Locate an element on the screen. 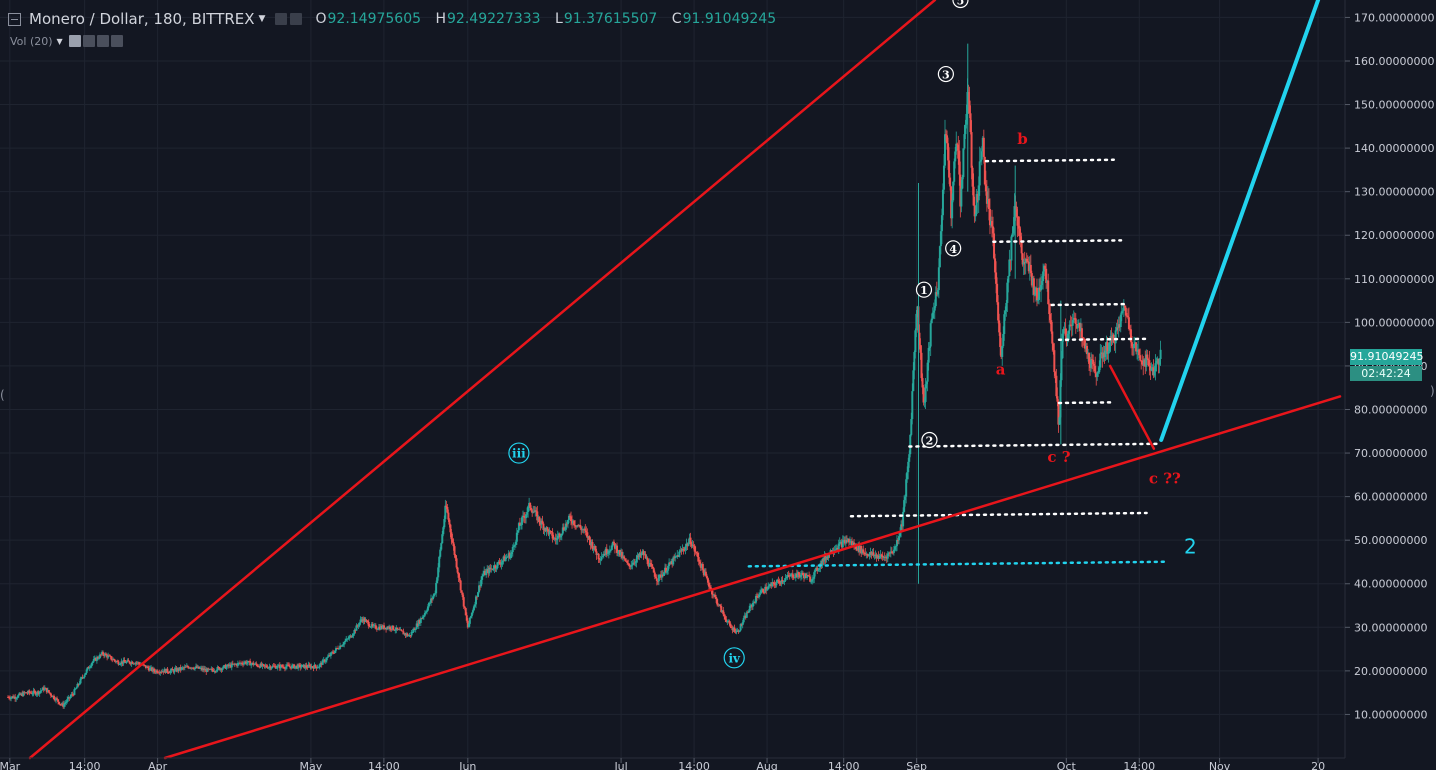  trend-line is located at coordinates (1132, 407).